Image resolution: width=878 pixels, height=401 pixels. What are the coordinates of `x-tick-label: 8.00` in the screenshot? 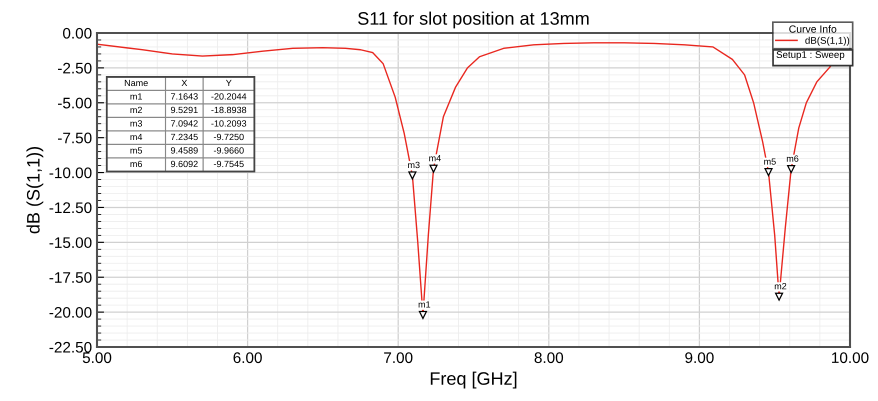 It's located at (549, 358).